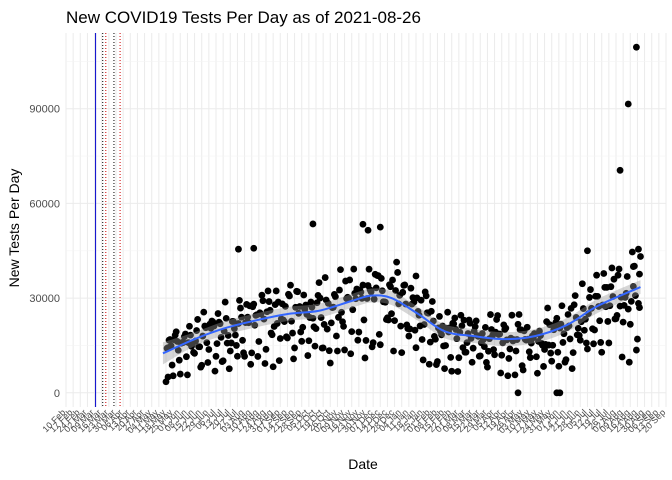  I want to click on x-axis-title: Date, so click(363, 464).